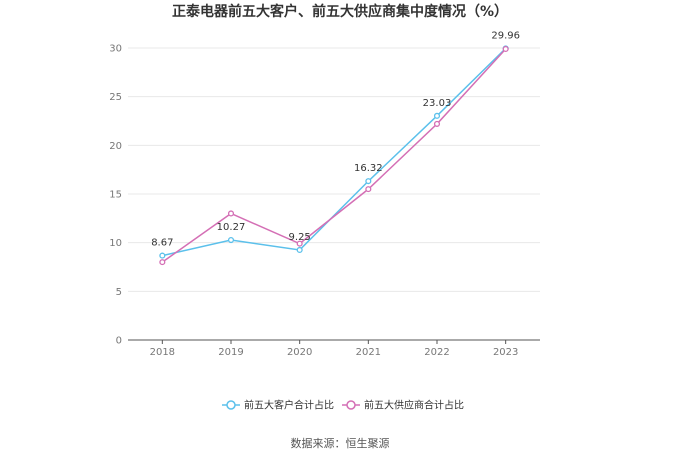  What do you see at coordinates (340, 443) in the screenshot?
I see `source-note: 数据来源：恒生聚源` at bounding box center [340, 443].